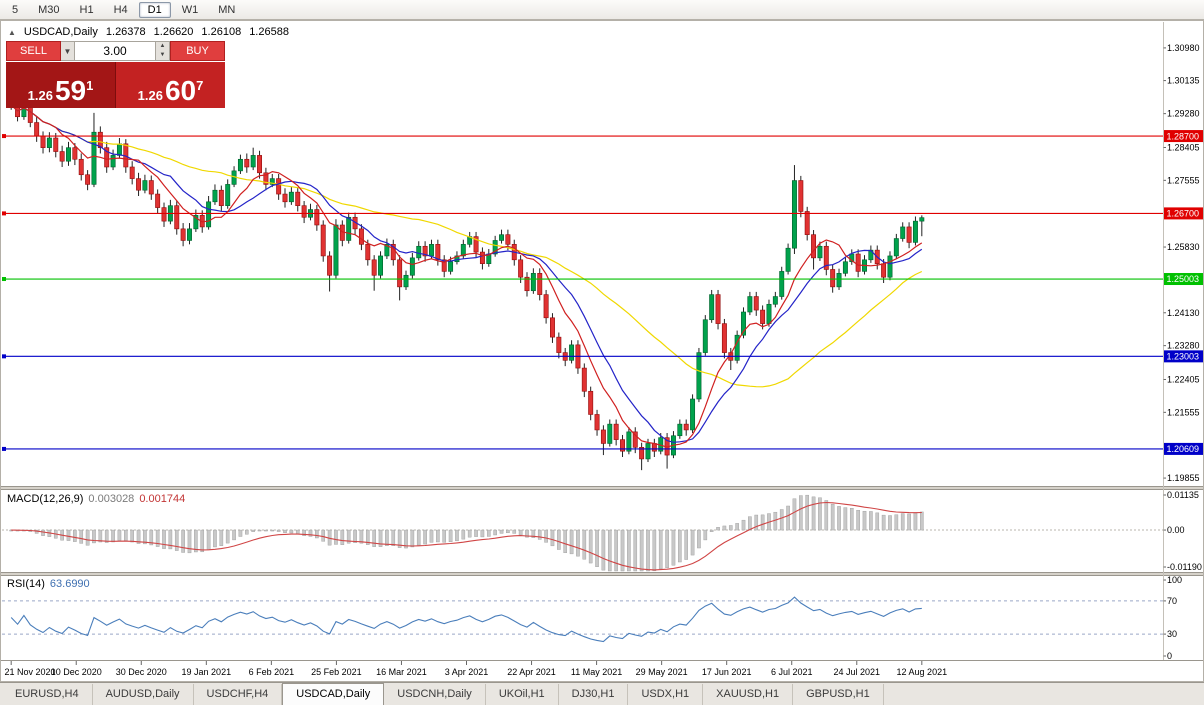  I want to click on tab-dj30-h1: DJ30,H1, so click(594, 694).